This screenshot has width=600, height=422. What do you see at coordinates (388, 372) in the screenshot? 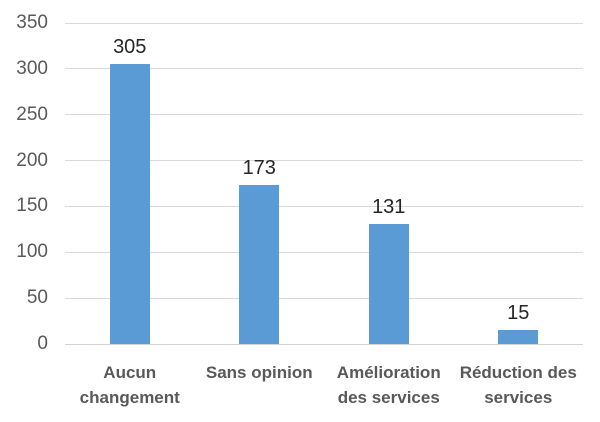
I see `category-label-line: Amélioration` at bounding box center [388, 372].